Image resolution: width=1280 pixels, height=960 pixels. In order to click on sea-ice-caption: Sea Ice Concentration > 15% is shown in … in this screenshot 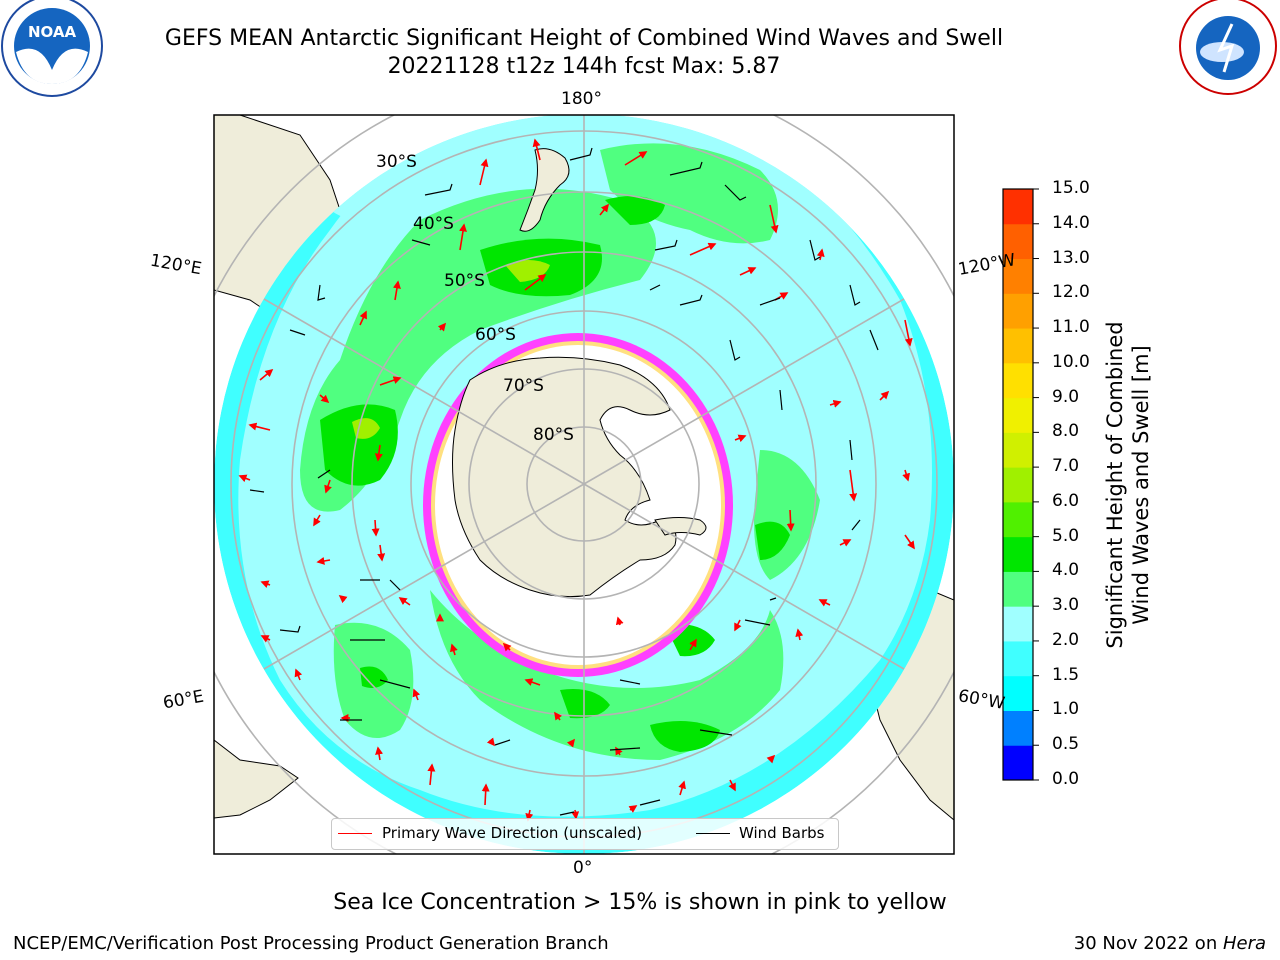, I will do `click(640, 902)`.